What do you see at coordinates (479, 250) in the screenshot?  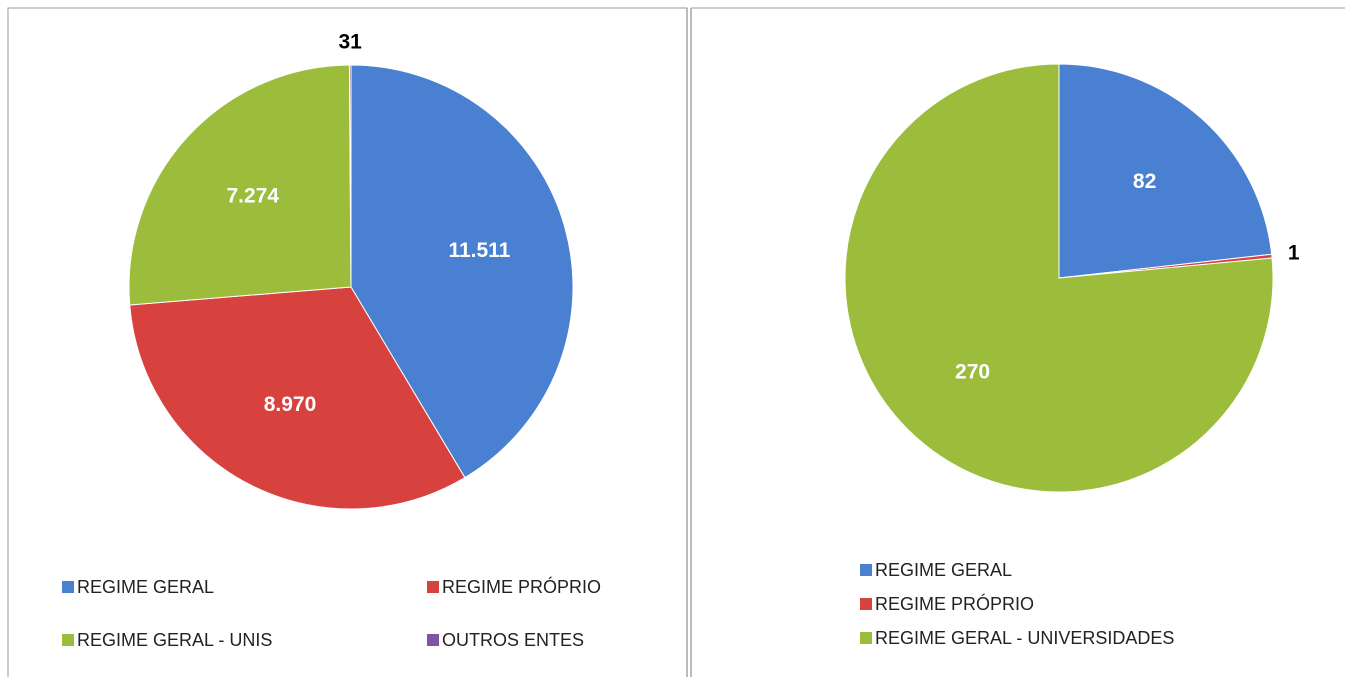 I see `data-label: 11.511` at bounding box center [479, 250].